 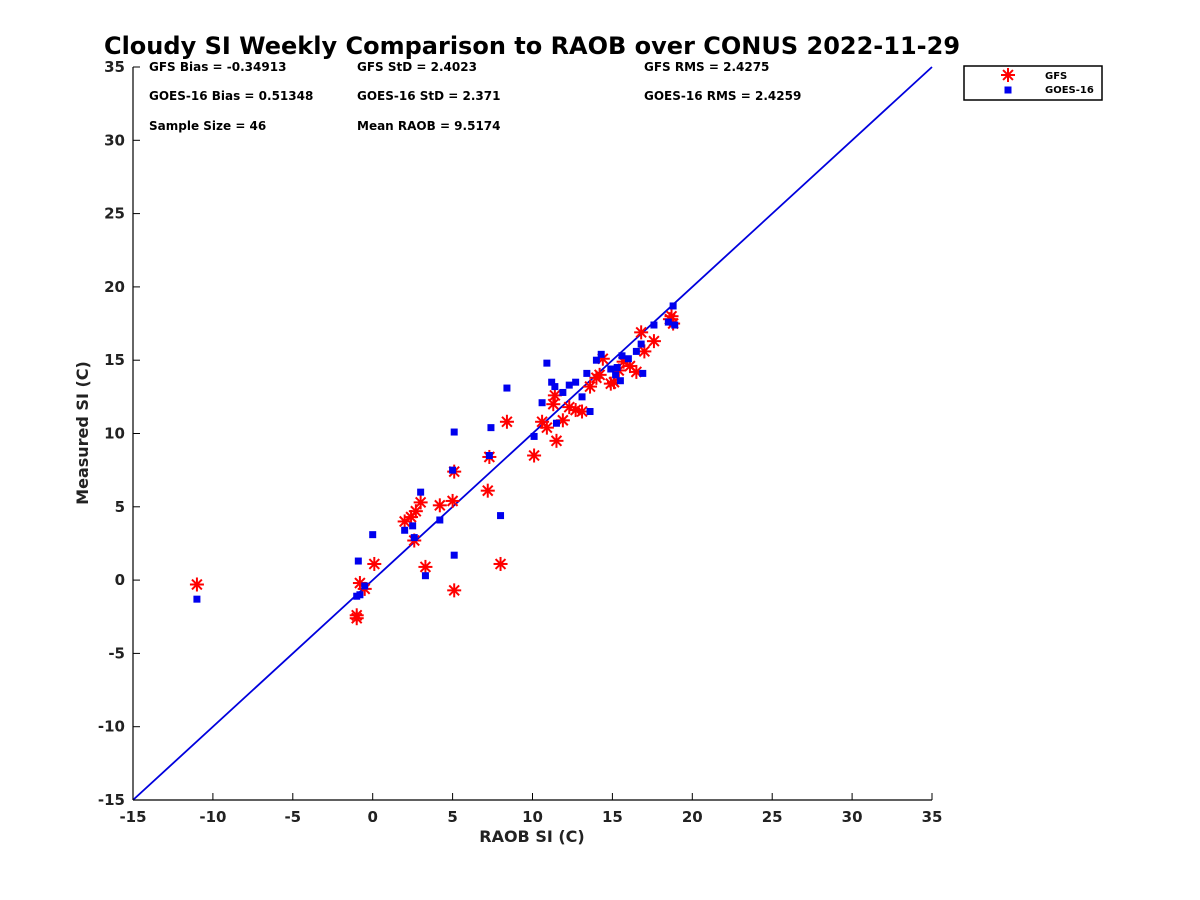 I want to click on y-tick-label: 0, so click(x=120, y=580).